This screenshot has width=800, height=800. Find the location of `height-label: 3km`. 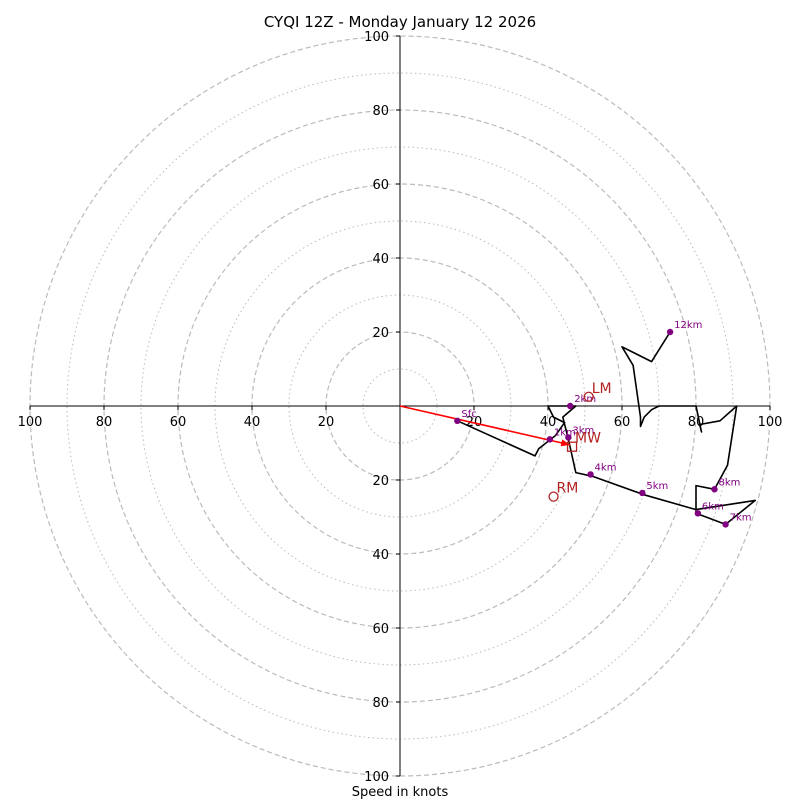

height-label: 3km is located at coordinates (583, 430).